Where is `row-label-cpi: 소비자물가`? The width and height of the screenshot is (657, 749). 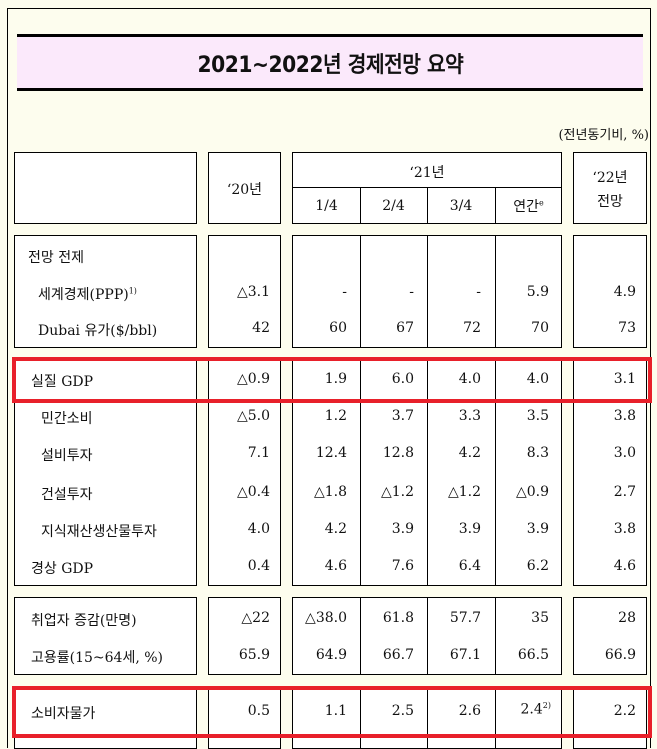 row-label-cpi: 소비자물가 is located at coordinates (63, 714).